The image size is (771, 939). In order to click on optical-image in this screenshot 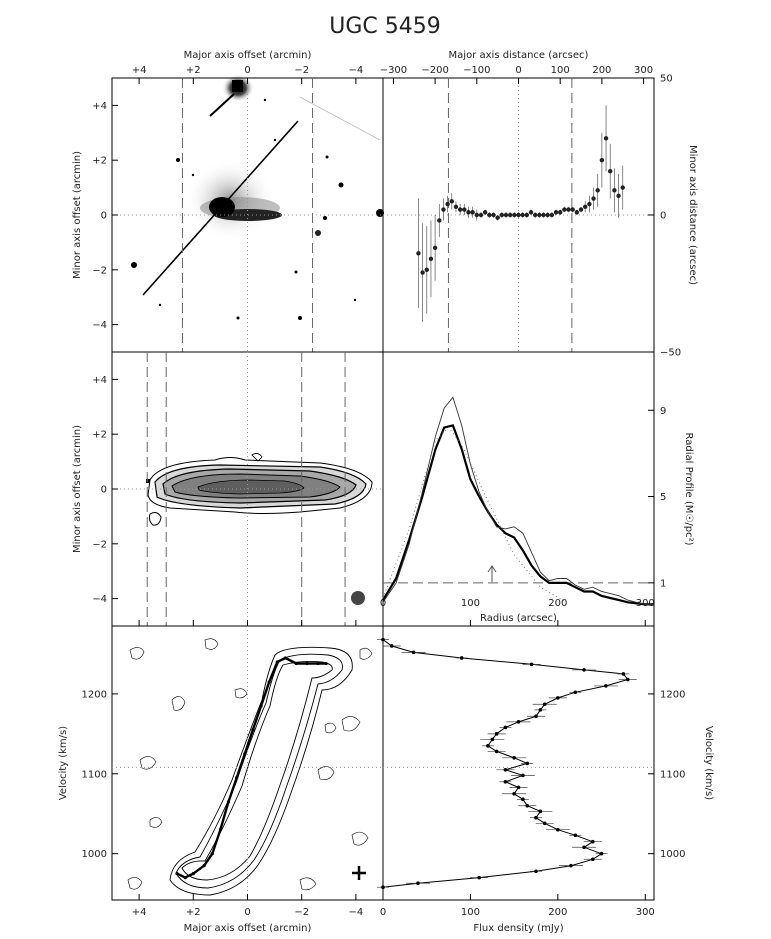, I will do `click(257, 197)`.